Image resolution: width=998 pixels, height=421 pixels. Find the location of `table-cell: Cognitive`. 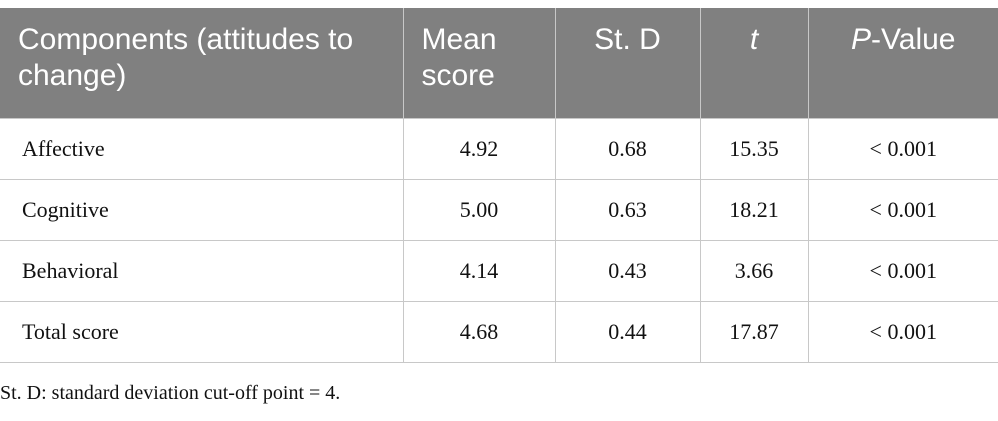

table-cell: Cognitive is located at coordinates (202, 209).